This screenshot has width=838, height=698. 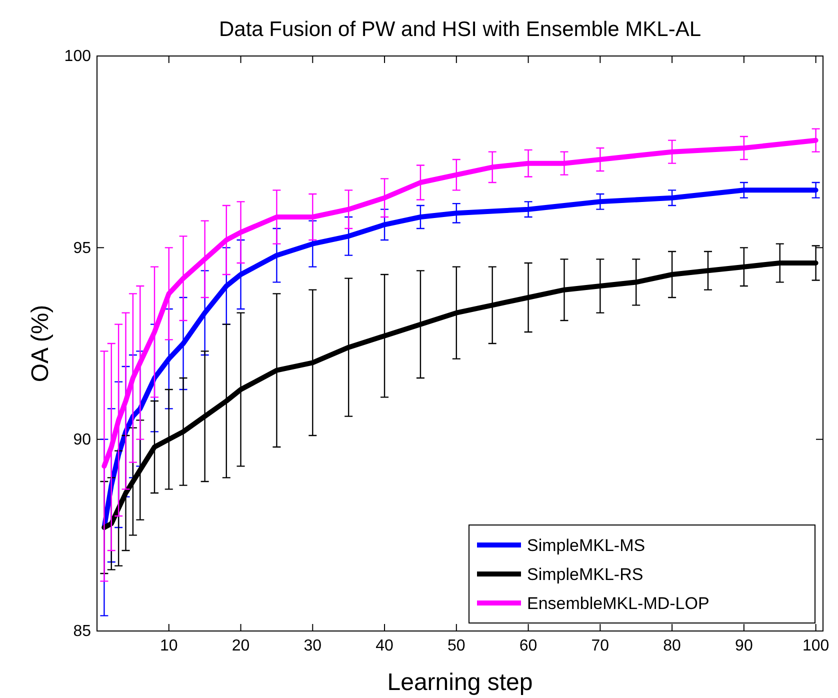 I want to click on y-axis-title: OA (%), so click(x=40, y=343).